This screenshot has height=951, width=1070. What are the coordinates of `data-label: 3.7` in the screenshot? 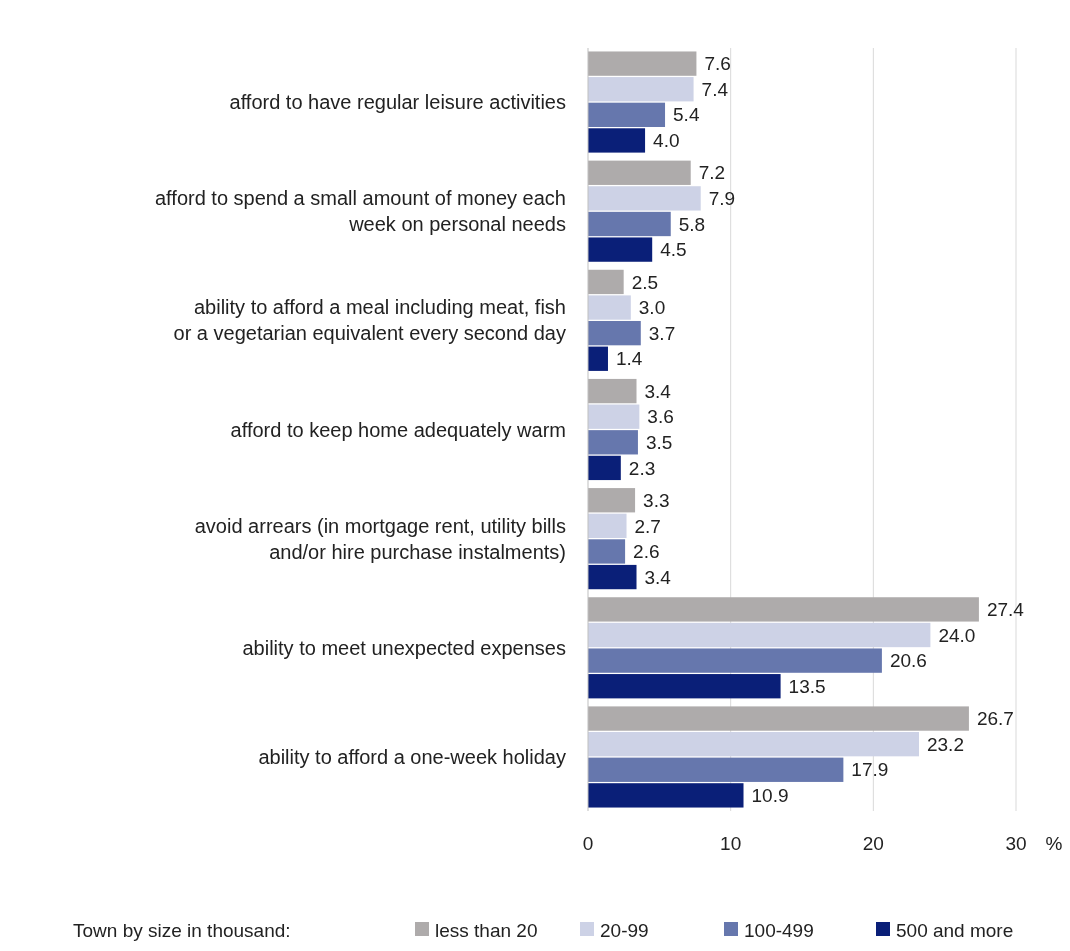 It's located at (662, 333).